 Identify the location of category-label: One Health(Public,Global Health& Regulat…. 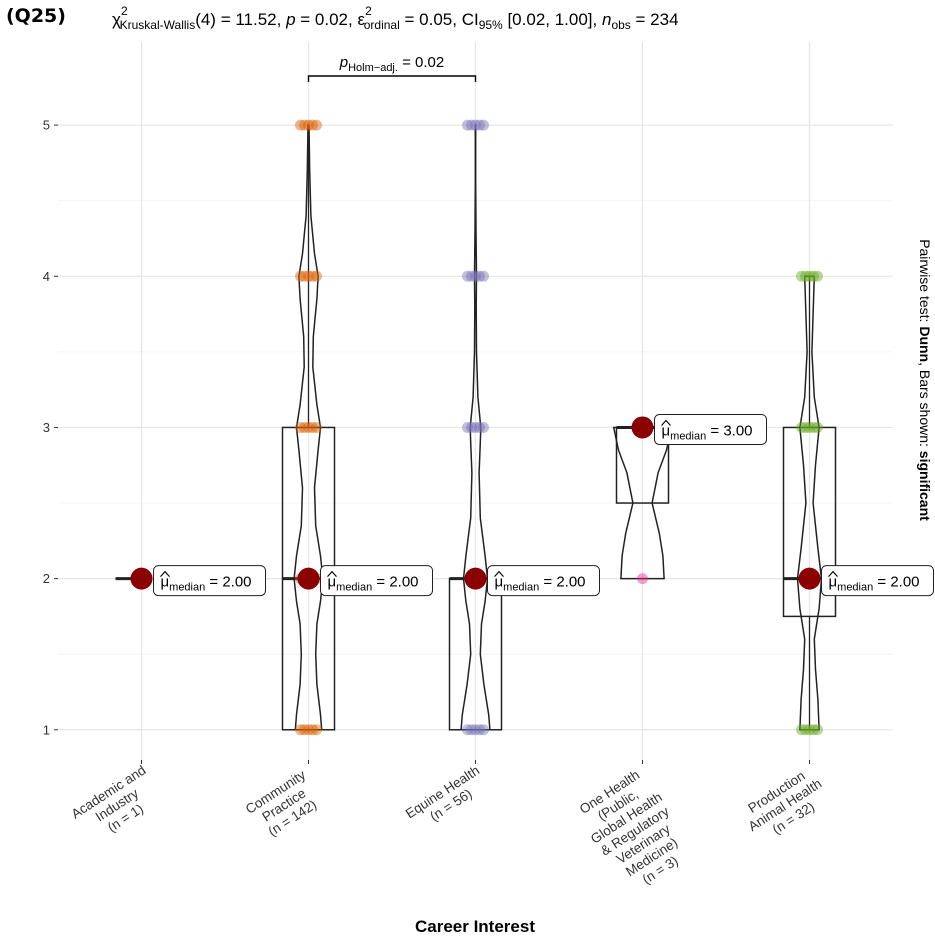
(634, 830).